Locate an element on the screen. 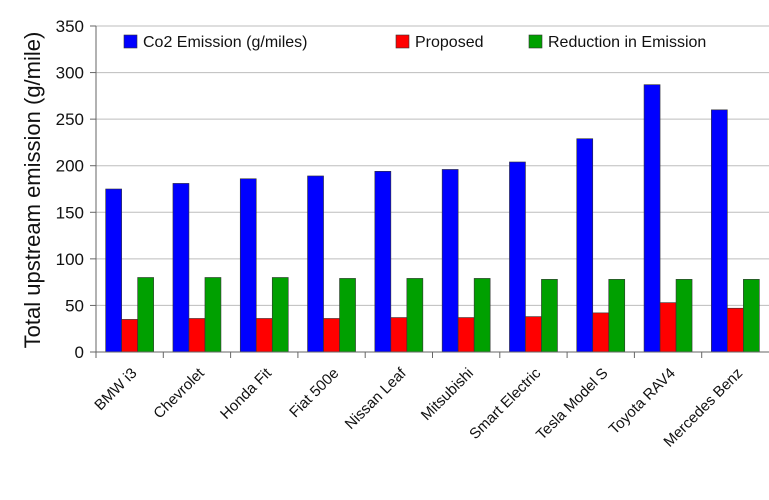 The width and height of the screenshot is (769, 500). legend-label: Reduction in Emission is located at coordinates (627, 42).